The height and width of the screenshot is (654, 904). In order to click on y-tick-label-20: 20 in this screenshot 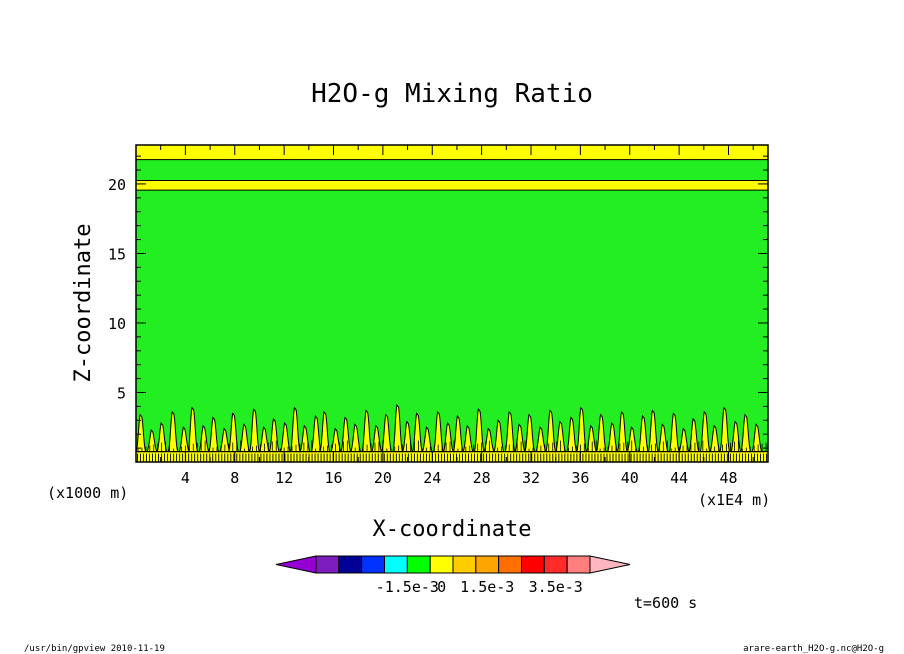, I will do `click(117, 185)`.